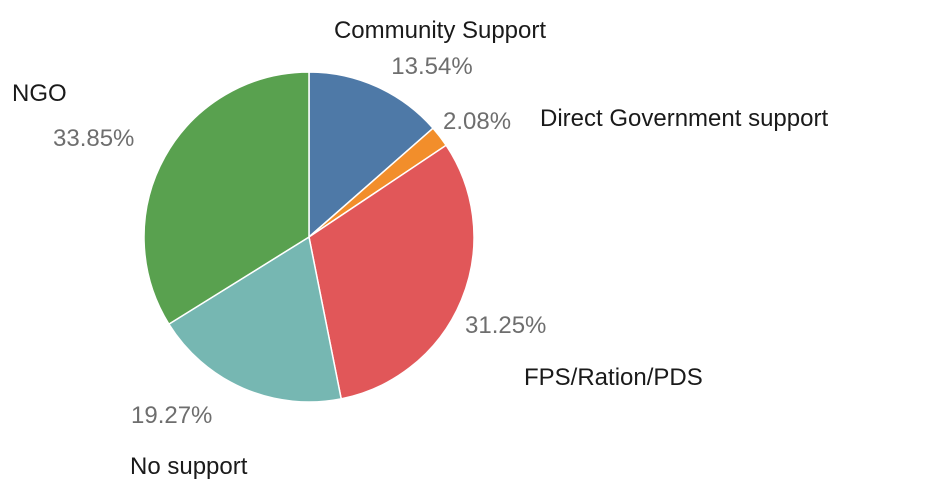 The image size is (932, 485). What do you see at coordinates (613, 377) in the screenshot?
I see `slice-label-fps-ration-pds: FPS/Ration/PDS` at bounding box center [613, 377].